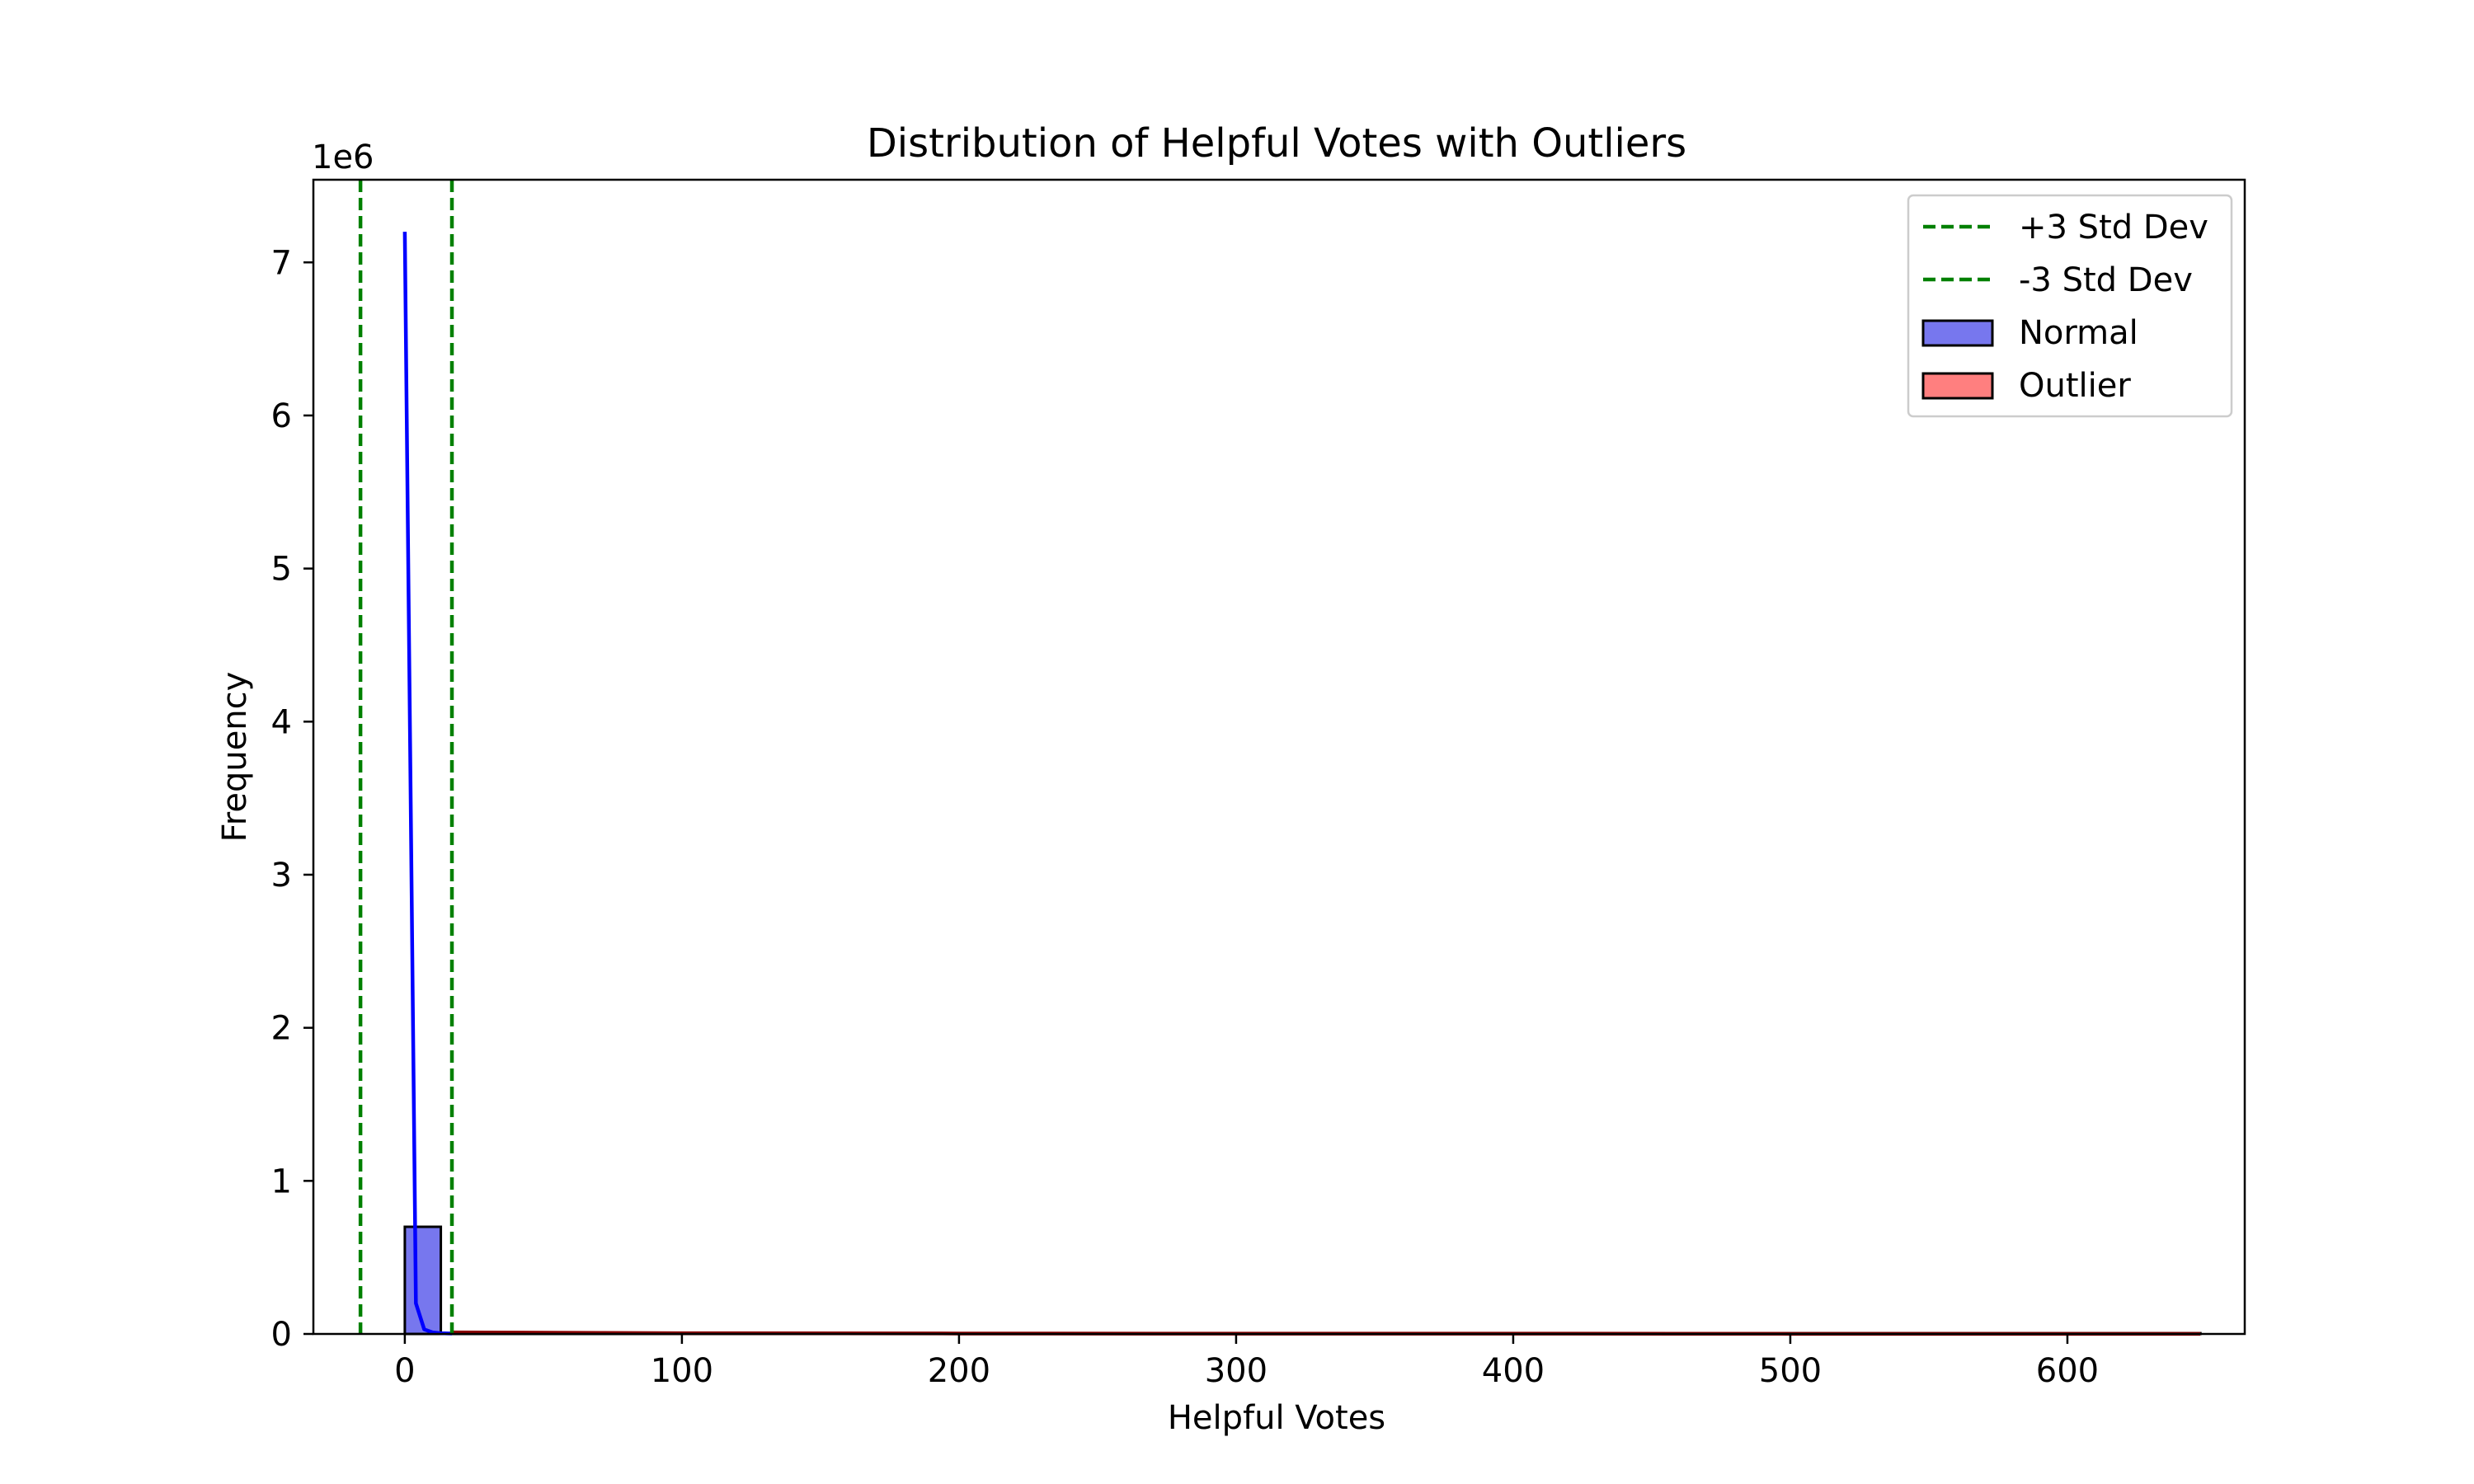 The height and width of the screenshot is (1484, 2474). What do you see at coordinates (281, 570) in the screenshot?
I see `y-tick-label-5: 5` at bounding box center [281, 570].